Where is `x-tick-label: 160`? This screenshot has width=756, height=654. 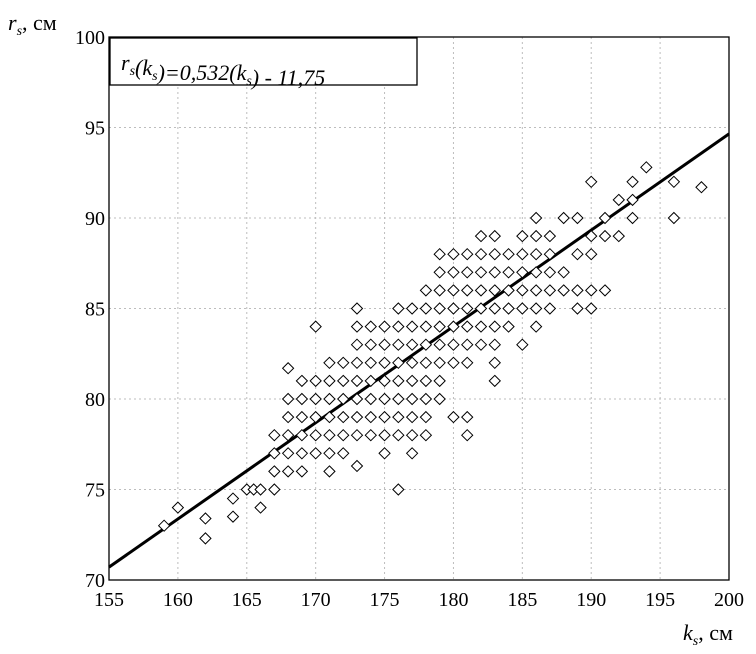 x-tick-label: 160 is located at coordinates (178, 600).